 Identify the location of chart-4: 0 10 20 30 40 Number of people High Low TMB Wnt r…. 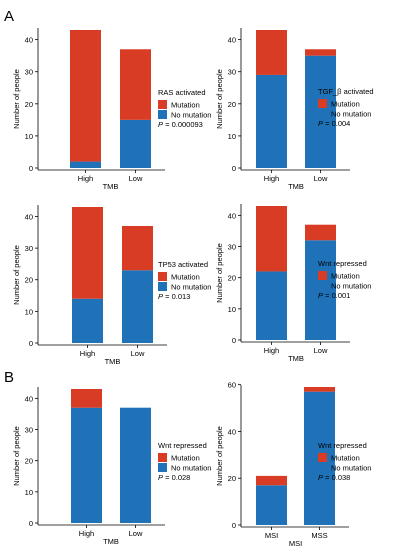
(293, 283).